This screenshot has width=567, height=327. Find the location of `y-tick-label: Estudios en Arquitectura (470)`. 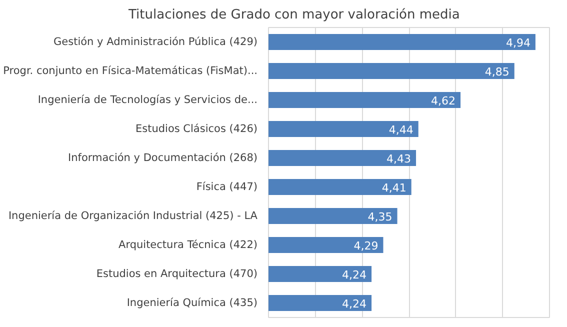

y-tick-label: Estudios en Arquitectura (470) is located at coordinates (177, 274).